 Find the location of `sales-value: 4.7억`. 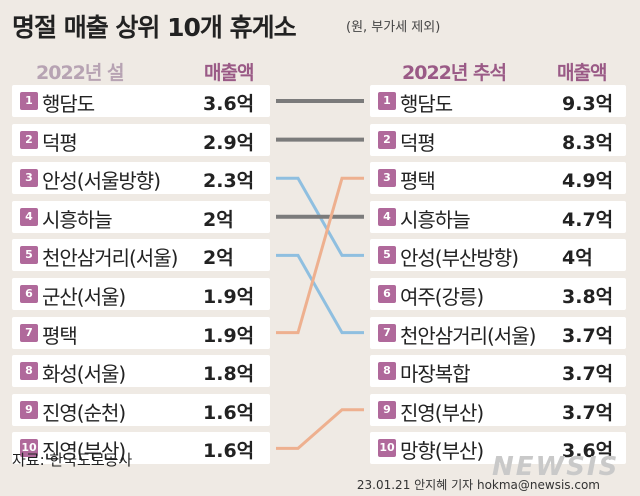

sales-value: 4.7억 is located at coordinates (588, 219).